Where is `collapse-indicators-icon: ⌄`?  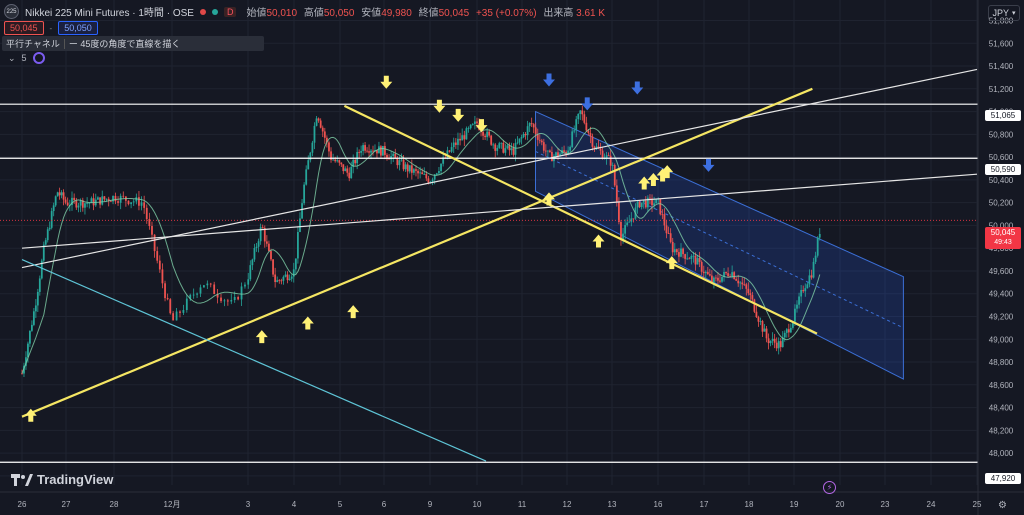
collapse-indicators-icon: ⌄ is located at coordinates (12, 57).